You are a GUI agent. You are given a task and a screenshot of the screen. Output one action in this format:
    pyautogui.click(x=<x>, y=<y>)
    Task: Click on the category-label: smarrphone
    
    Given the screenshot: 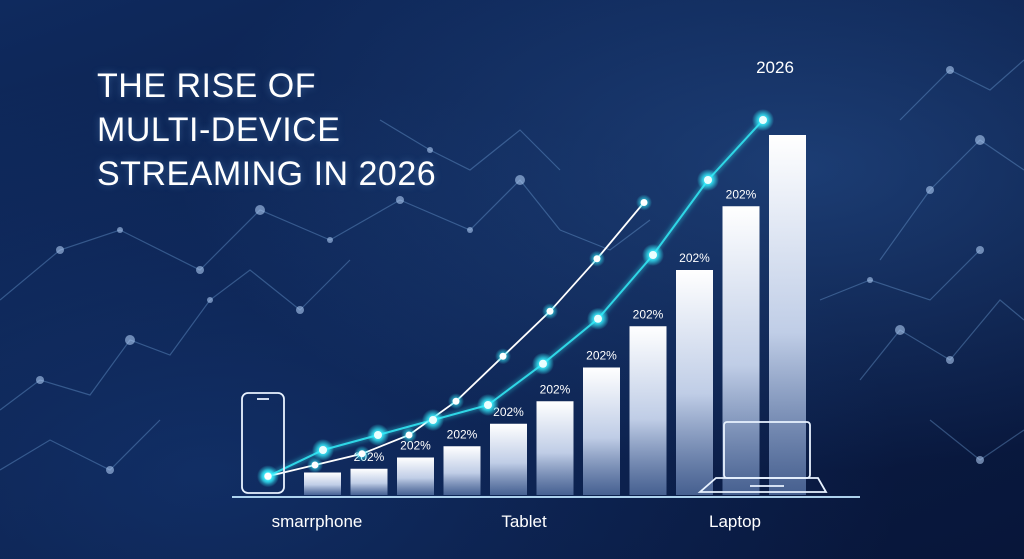 What is the action you would take?
    pyautogui.click(x=317, y=521)
    